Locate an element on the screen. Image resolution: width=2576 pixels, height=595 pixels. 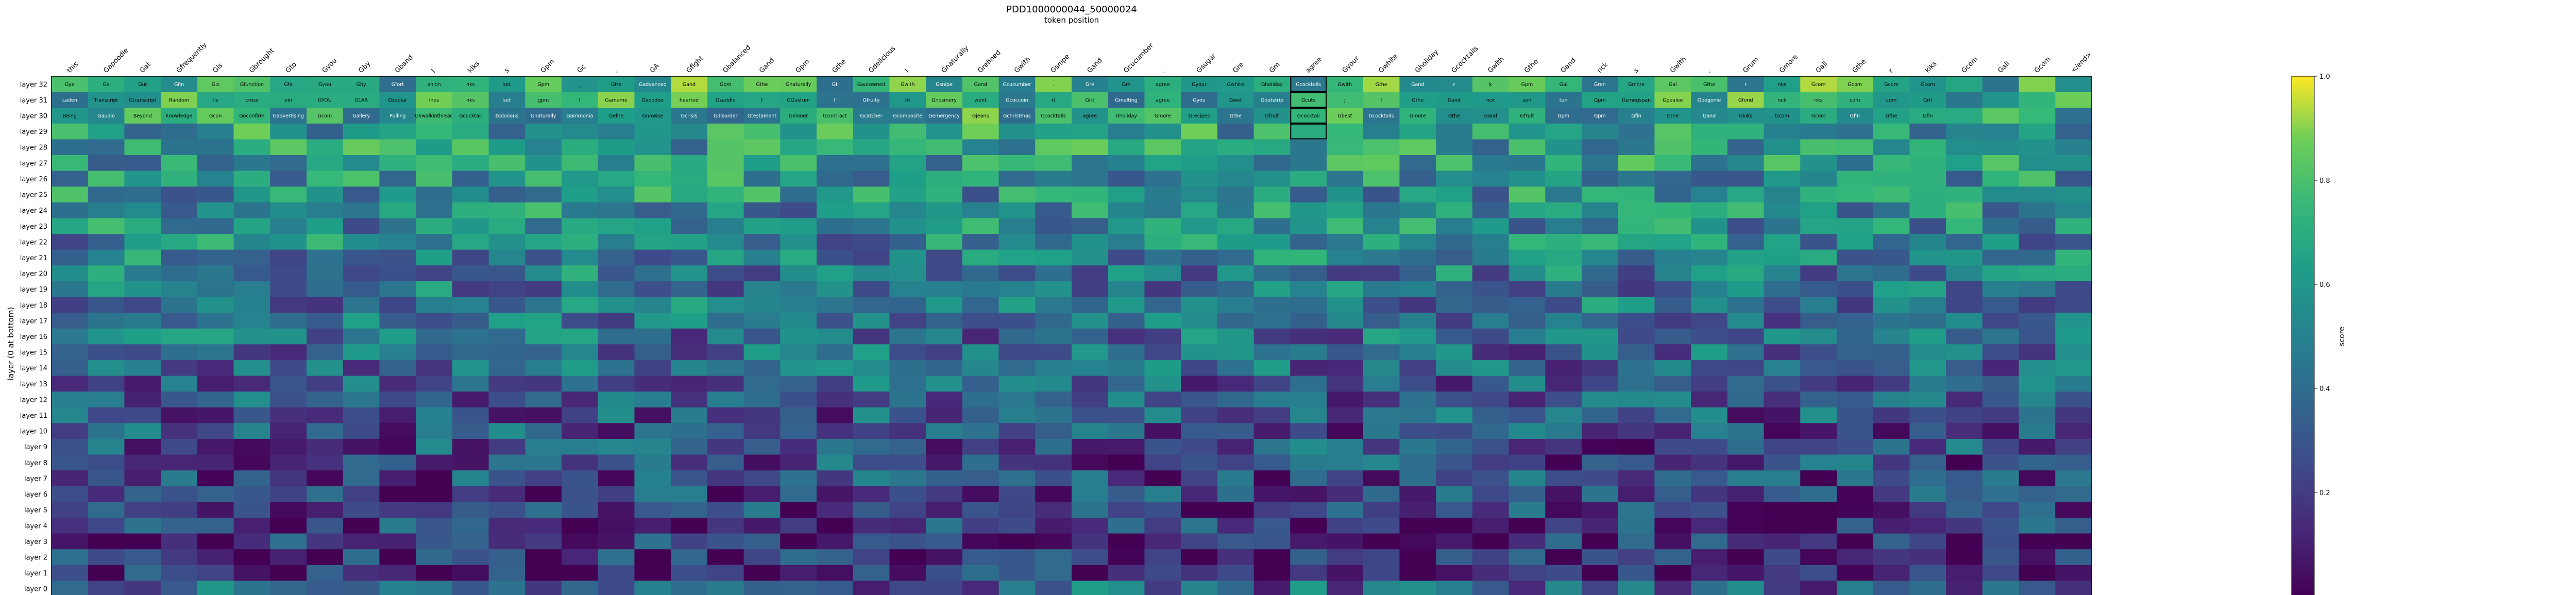
cell-token-label: set is located at coordinates (507, 100).